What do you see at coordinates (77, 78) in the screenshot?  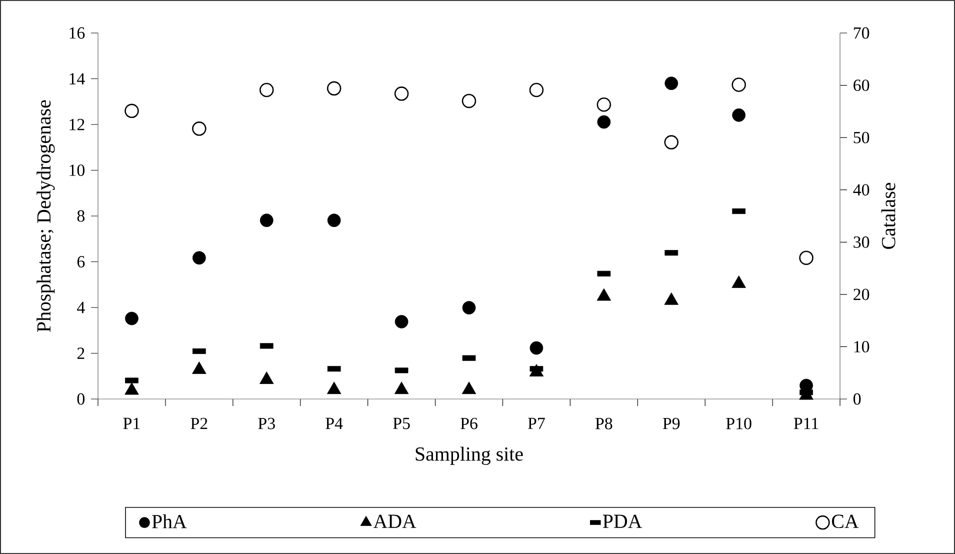 I see `y-tick-label: 14` at bounding box center [77, 78].